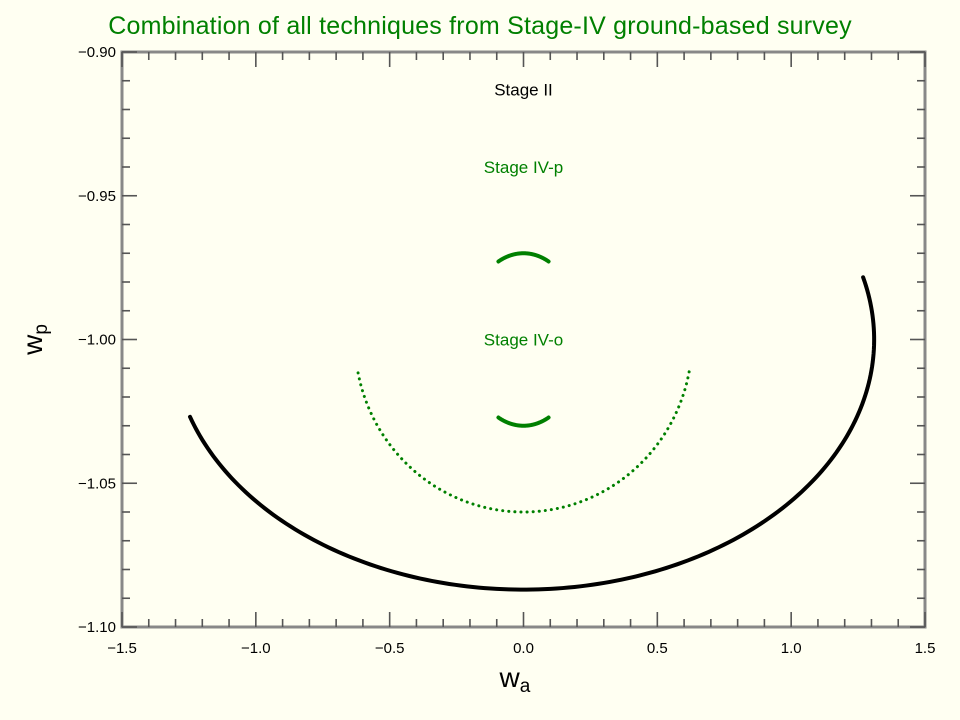 The image size is (960, 720). I want to click on contour-label: Stage II, so click(523, 89).